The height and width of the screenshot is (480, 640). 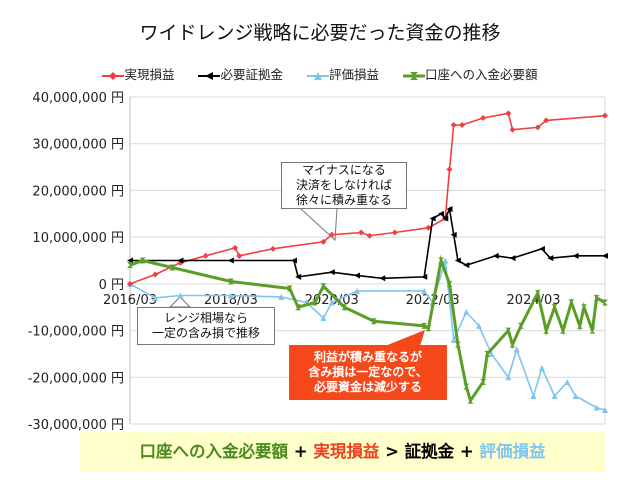 I want to click on formula-banner: 口座への入金必要額 + 実現損益 > 証拠金 + 評価損益, so click(x=342, y=452).